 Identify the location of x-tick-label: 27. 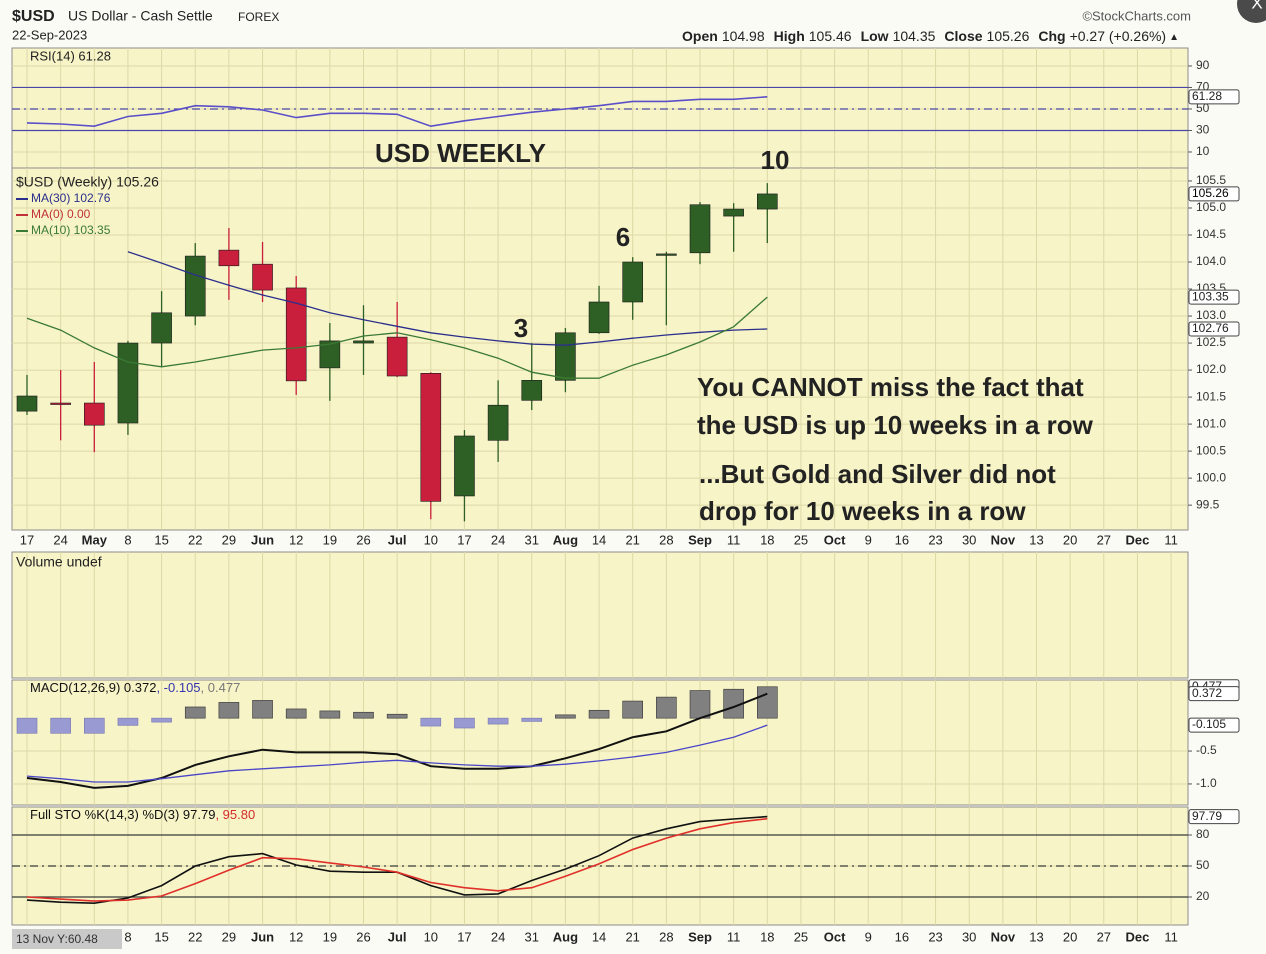
(1104, 539).